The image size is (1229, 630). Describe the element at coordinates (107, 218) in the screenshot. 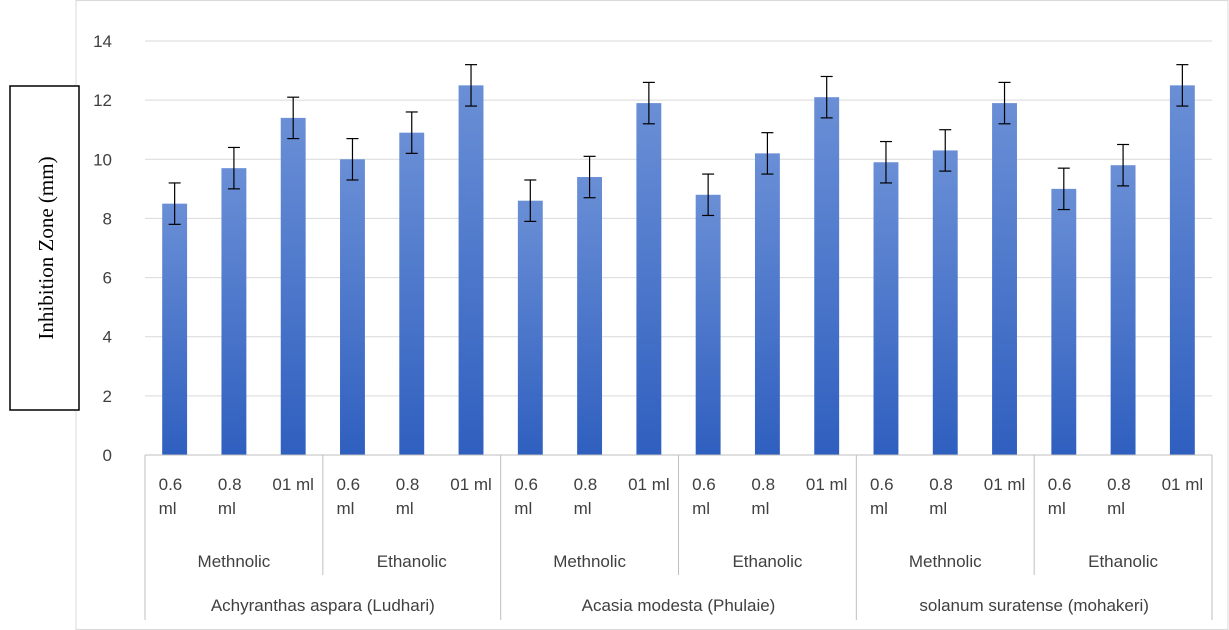

I see `y-tick-label: 8` at that location.